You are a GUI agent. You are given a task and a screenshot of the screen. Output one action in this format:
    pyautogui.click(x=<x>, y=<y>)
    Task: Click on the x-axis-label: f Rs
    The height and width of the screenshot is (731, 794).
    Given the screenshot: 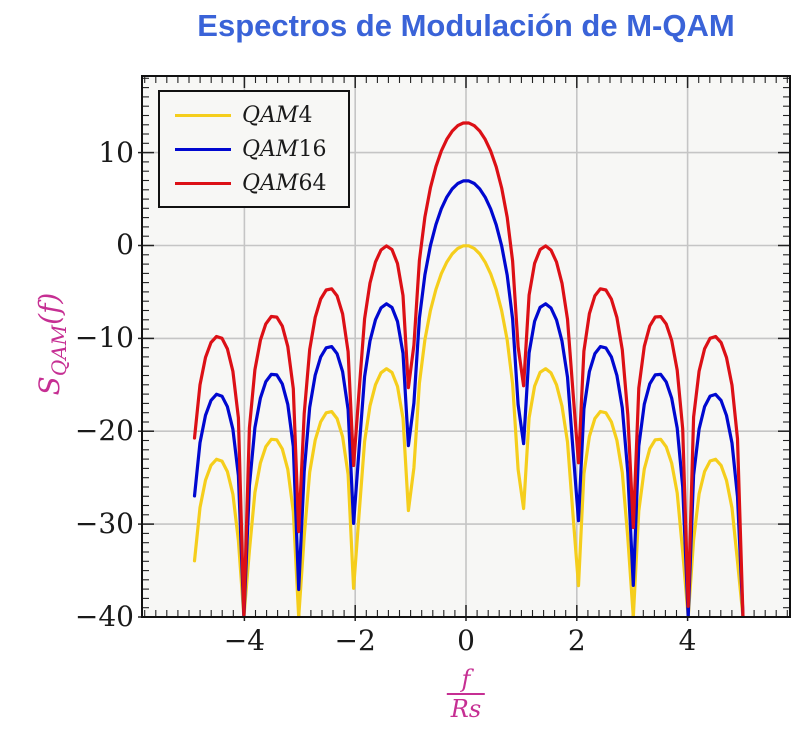 What is the action you would take?
    pyautogui.click(x=466, y=693)
    